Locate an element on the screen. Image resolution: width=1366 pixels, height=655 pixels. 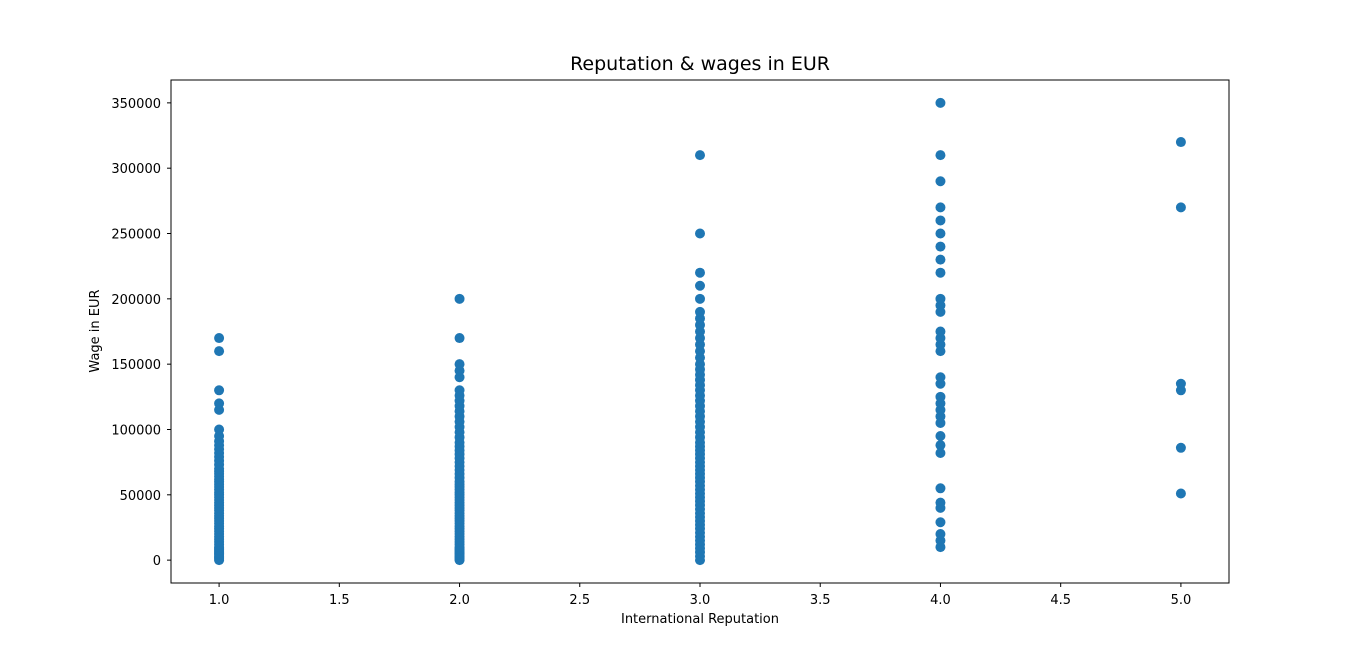
x-axis-label: International Reputation is located at coordinates (700, 619).